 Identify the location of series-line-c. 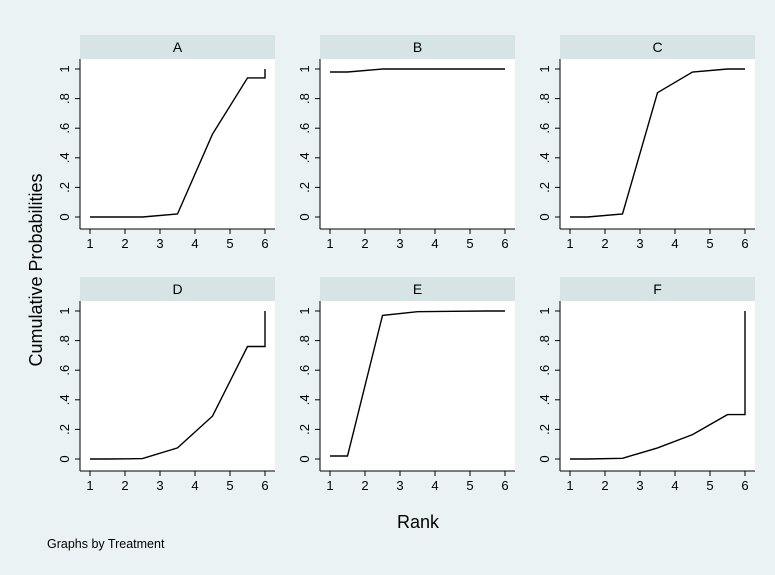
(657, 143).